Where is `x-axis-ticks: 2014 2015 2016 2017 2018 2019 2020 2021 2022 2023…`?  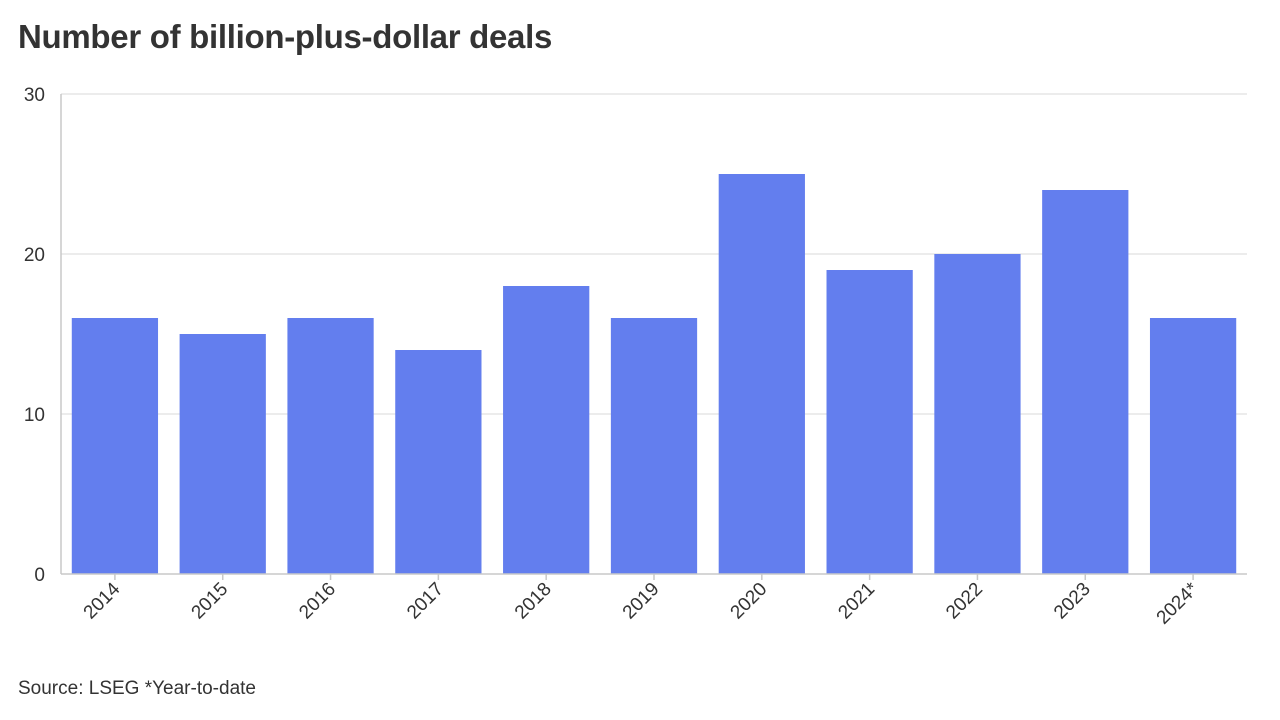
x-axis-ticks: 2014 2015 2016 2017 2018 2019 2020 2021 2022 2023… is located at coordinates (641, 601).